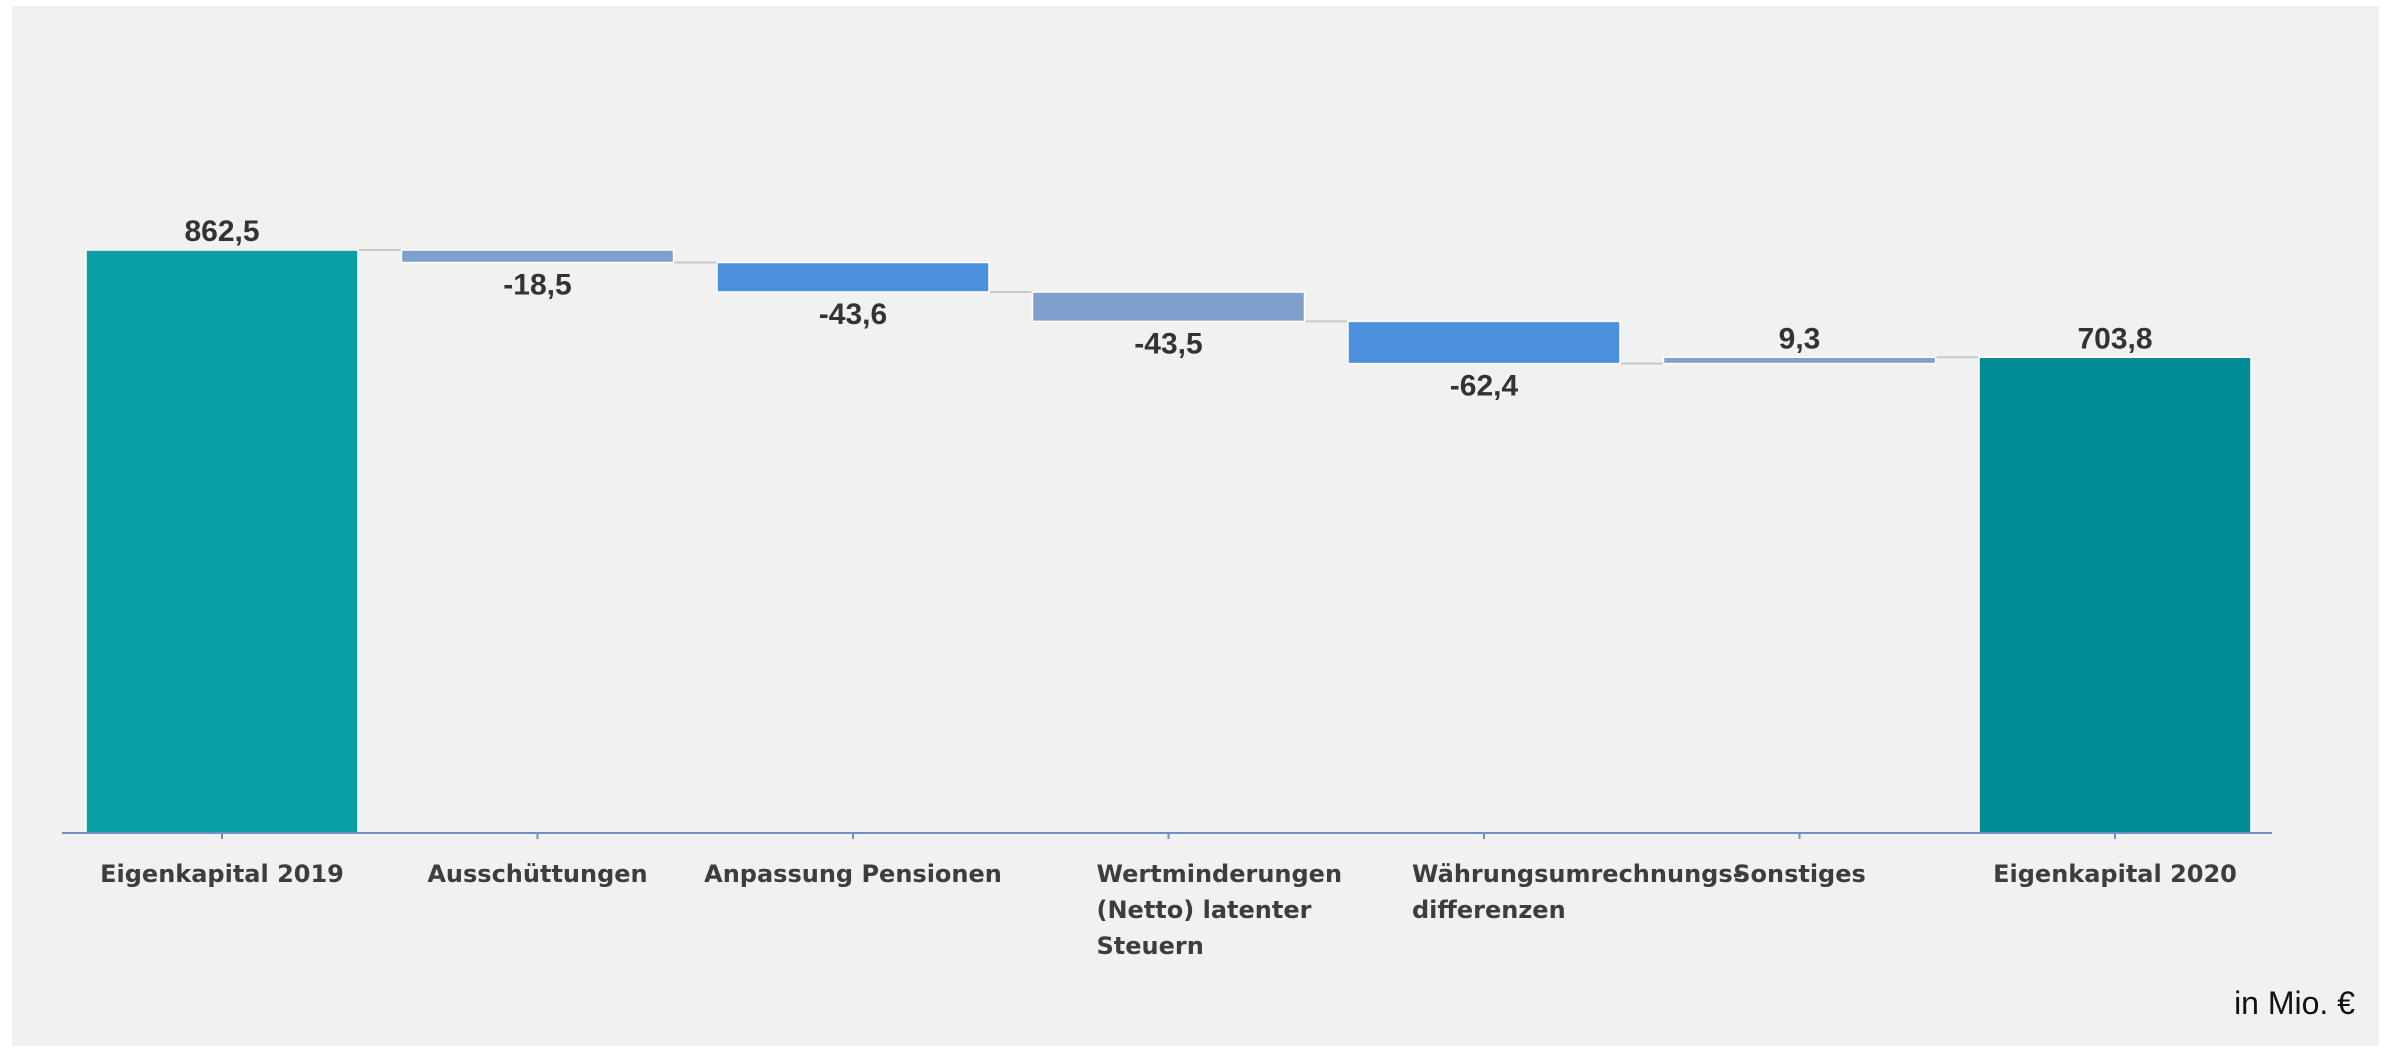 This screenshot has height=1053, width=2389. I want to click on value-label: 703,8, so click(2114, 338).